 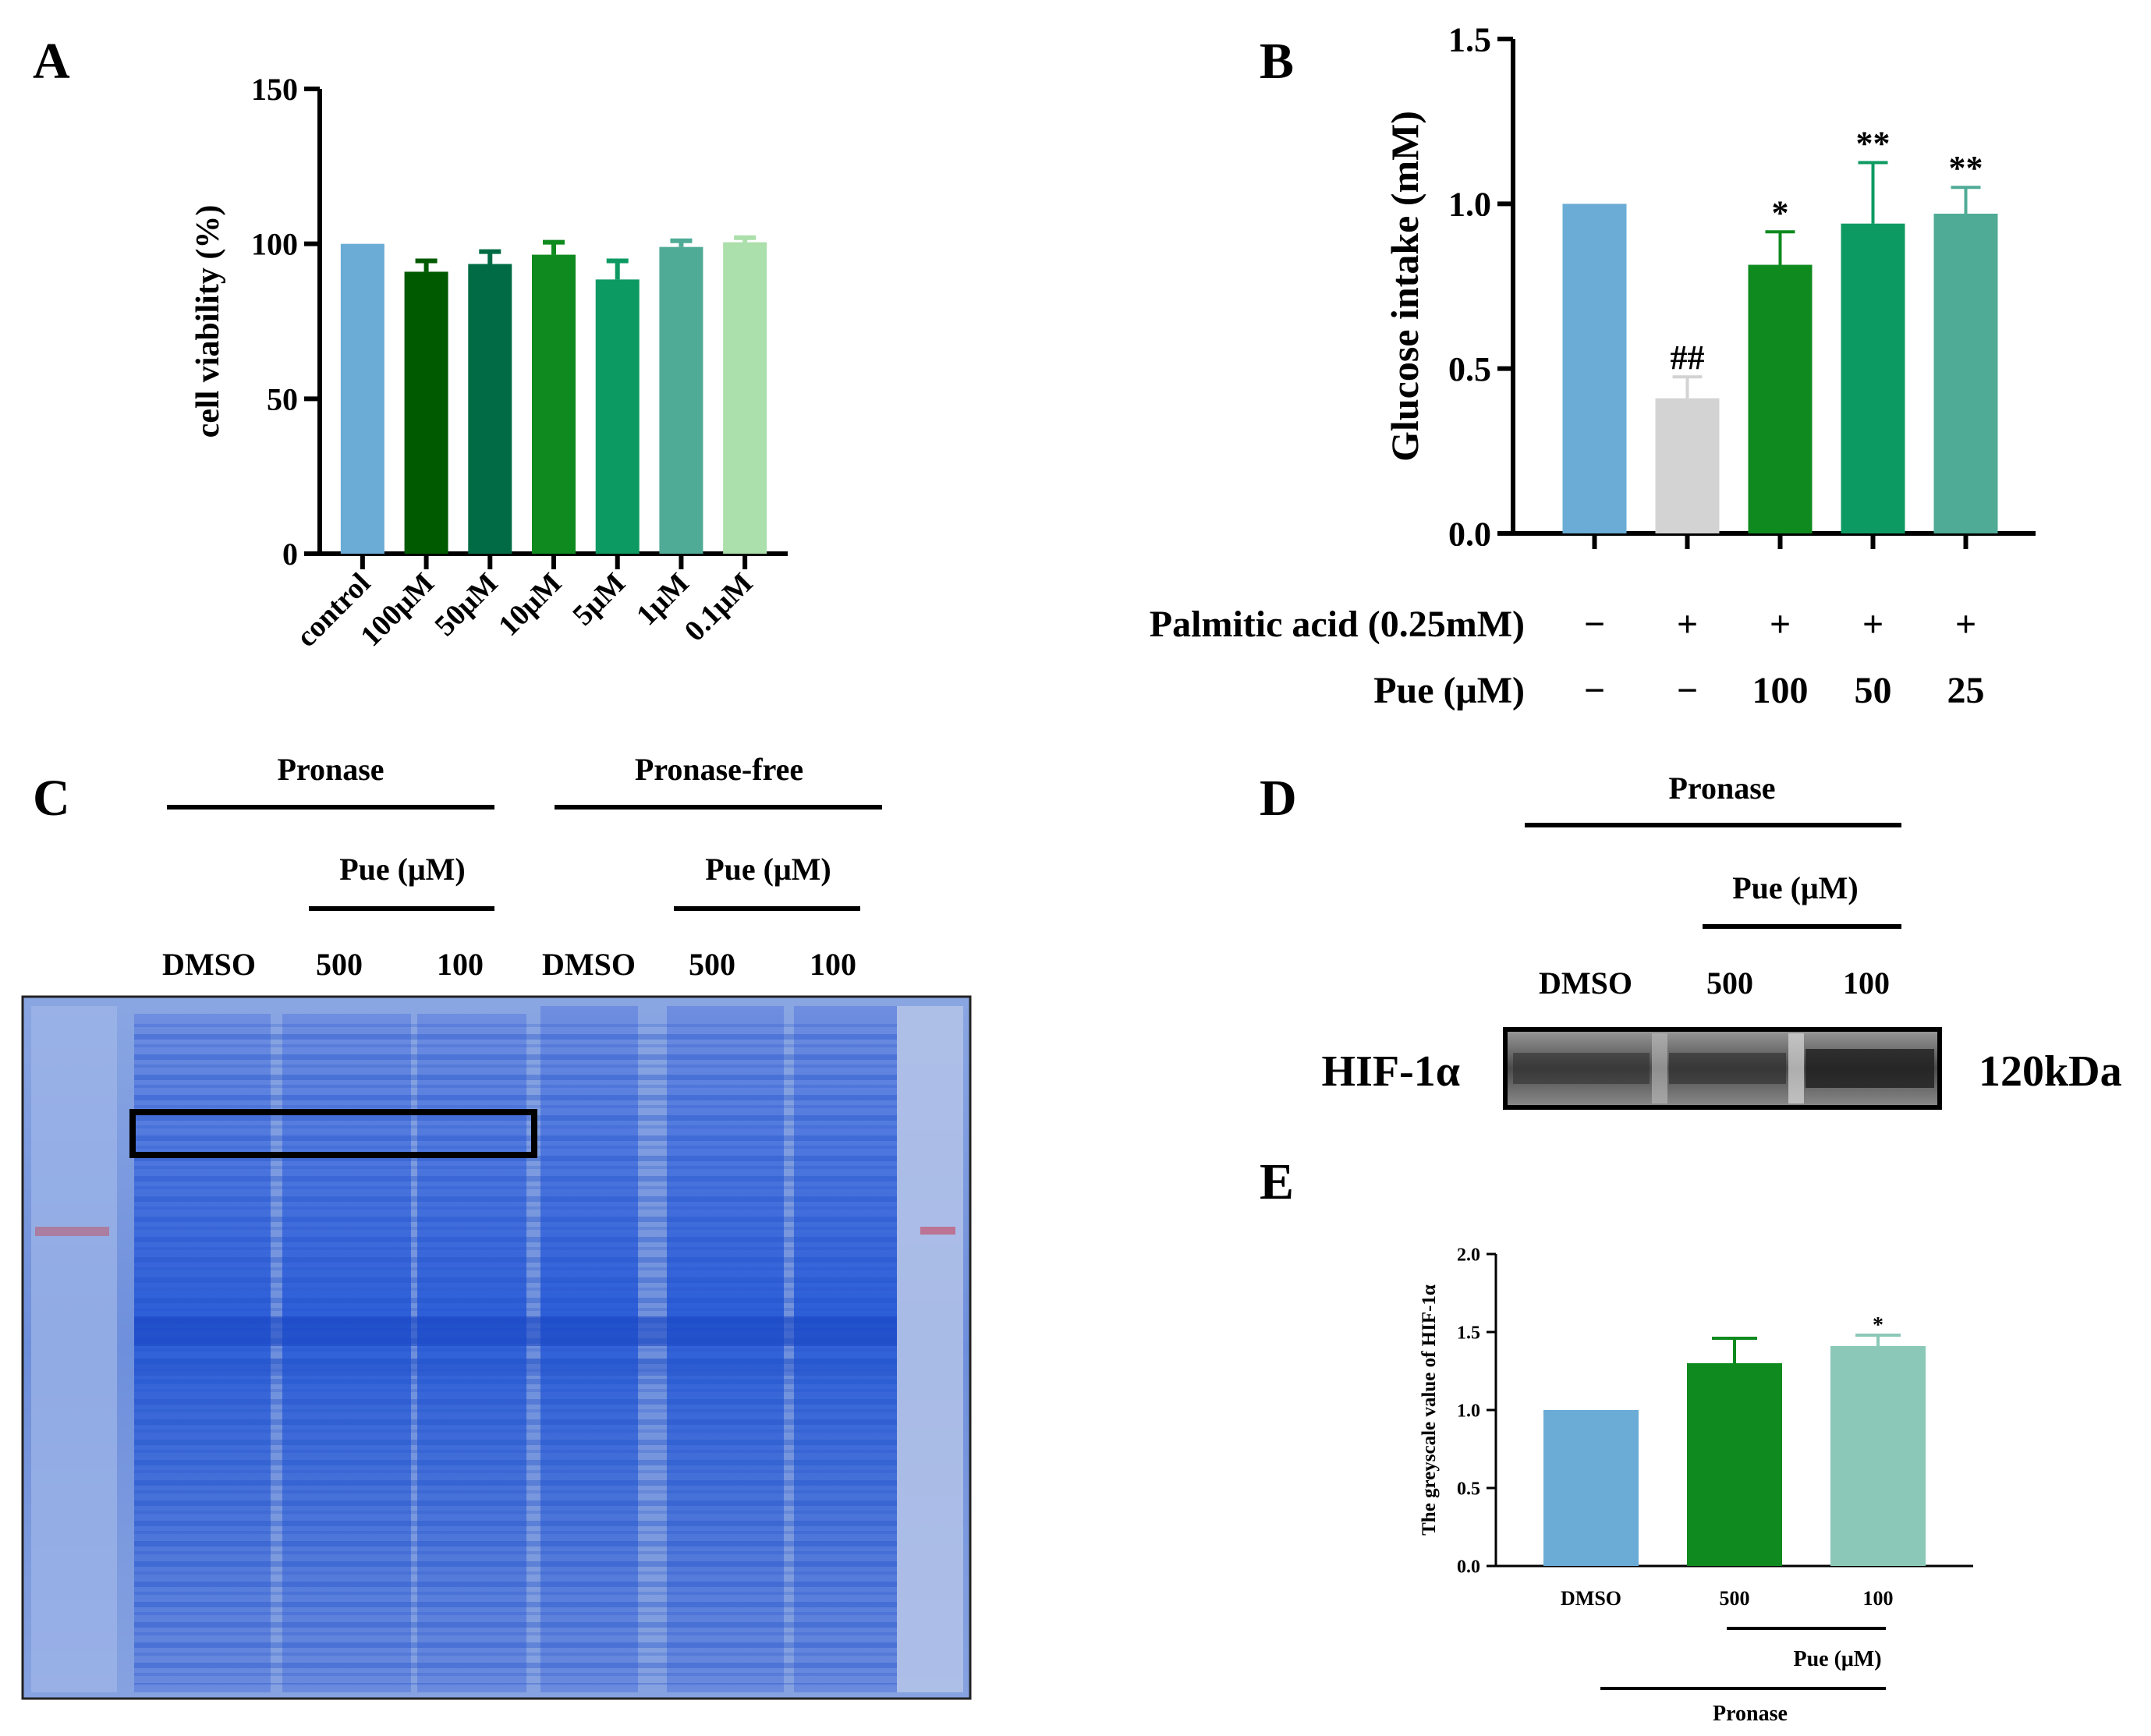 I want to click on chart-a-y-tick-label: 100, so click(x=274, y=244).